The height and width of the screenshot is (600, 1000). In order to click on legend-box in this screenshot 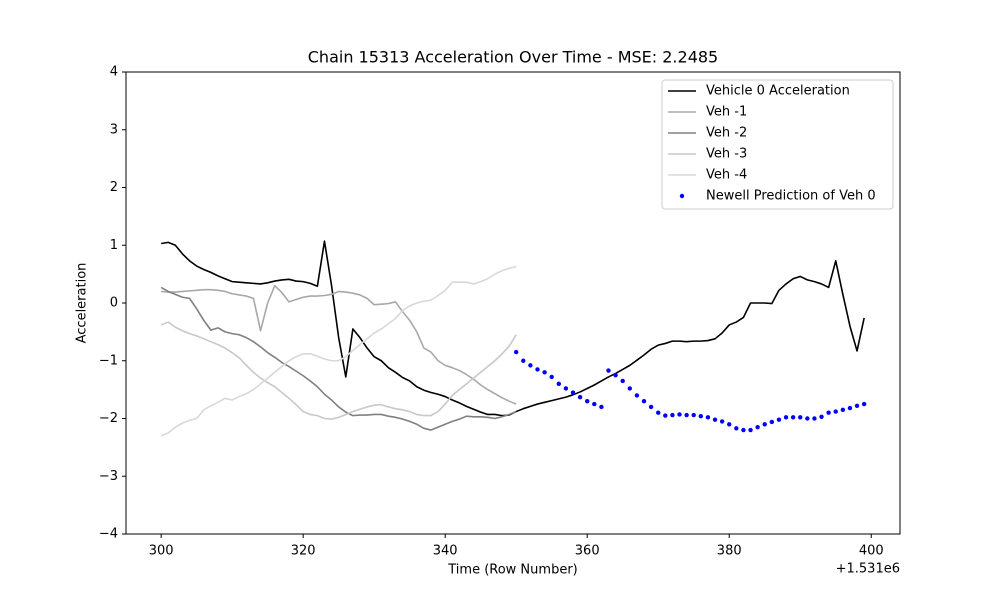, I will do `click(777, 144)`.